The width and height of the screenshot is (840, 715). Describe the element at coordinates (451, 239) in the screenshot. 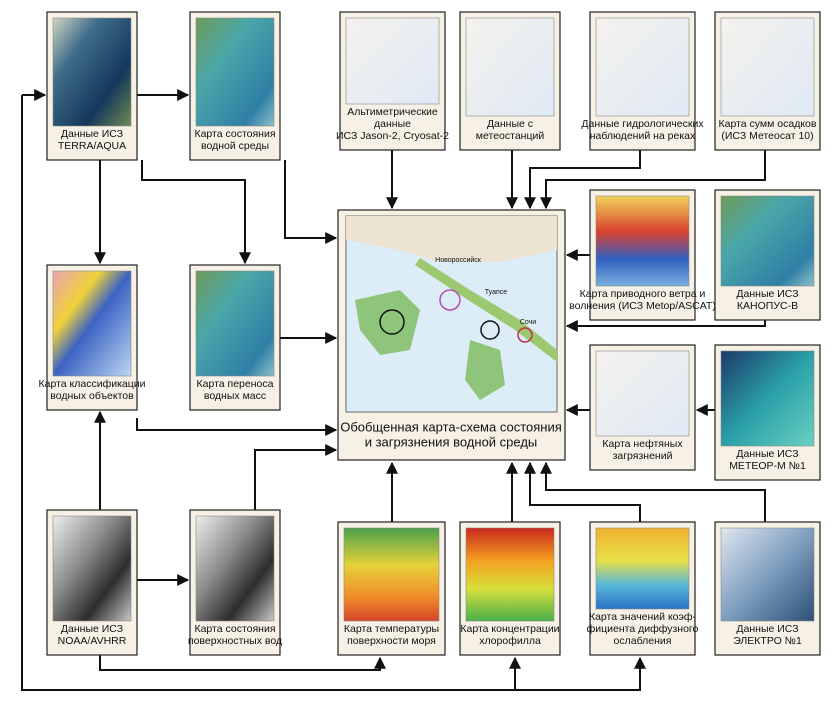

I see `land` at that location.